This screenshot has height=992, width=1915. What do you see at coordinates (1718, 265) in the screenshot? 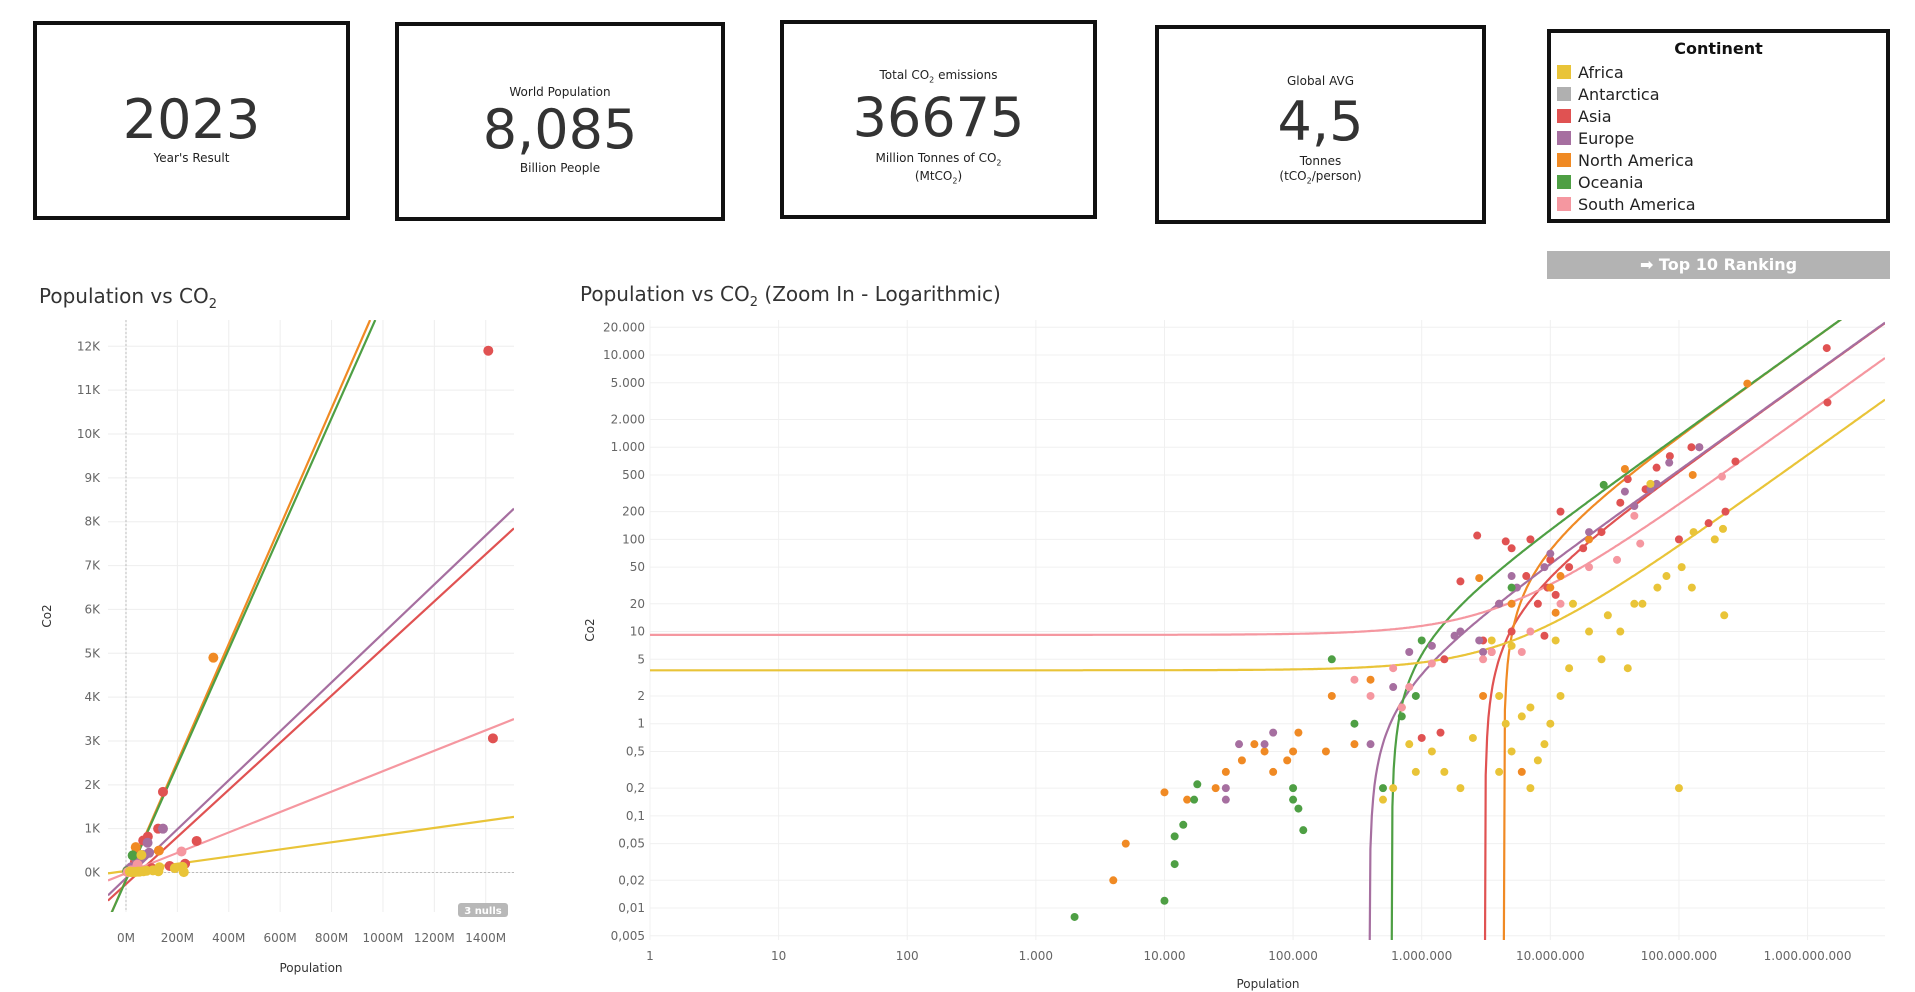
I see `top-10-ranking-button: ➡ Top 10 Ranking` at bounding box center [1718, 265].